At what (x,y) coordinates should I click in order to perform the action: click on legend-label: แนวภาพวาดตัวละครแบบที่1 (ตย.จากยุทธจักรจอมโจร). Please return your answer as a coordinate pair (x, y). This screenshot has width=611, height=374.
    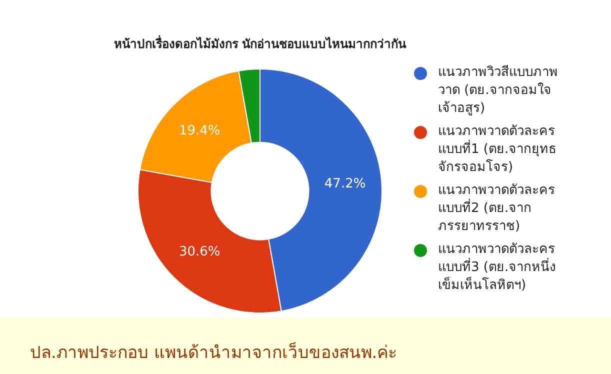
    Looking at the image, I should click on (497, 149).